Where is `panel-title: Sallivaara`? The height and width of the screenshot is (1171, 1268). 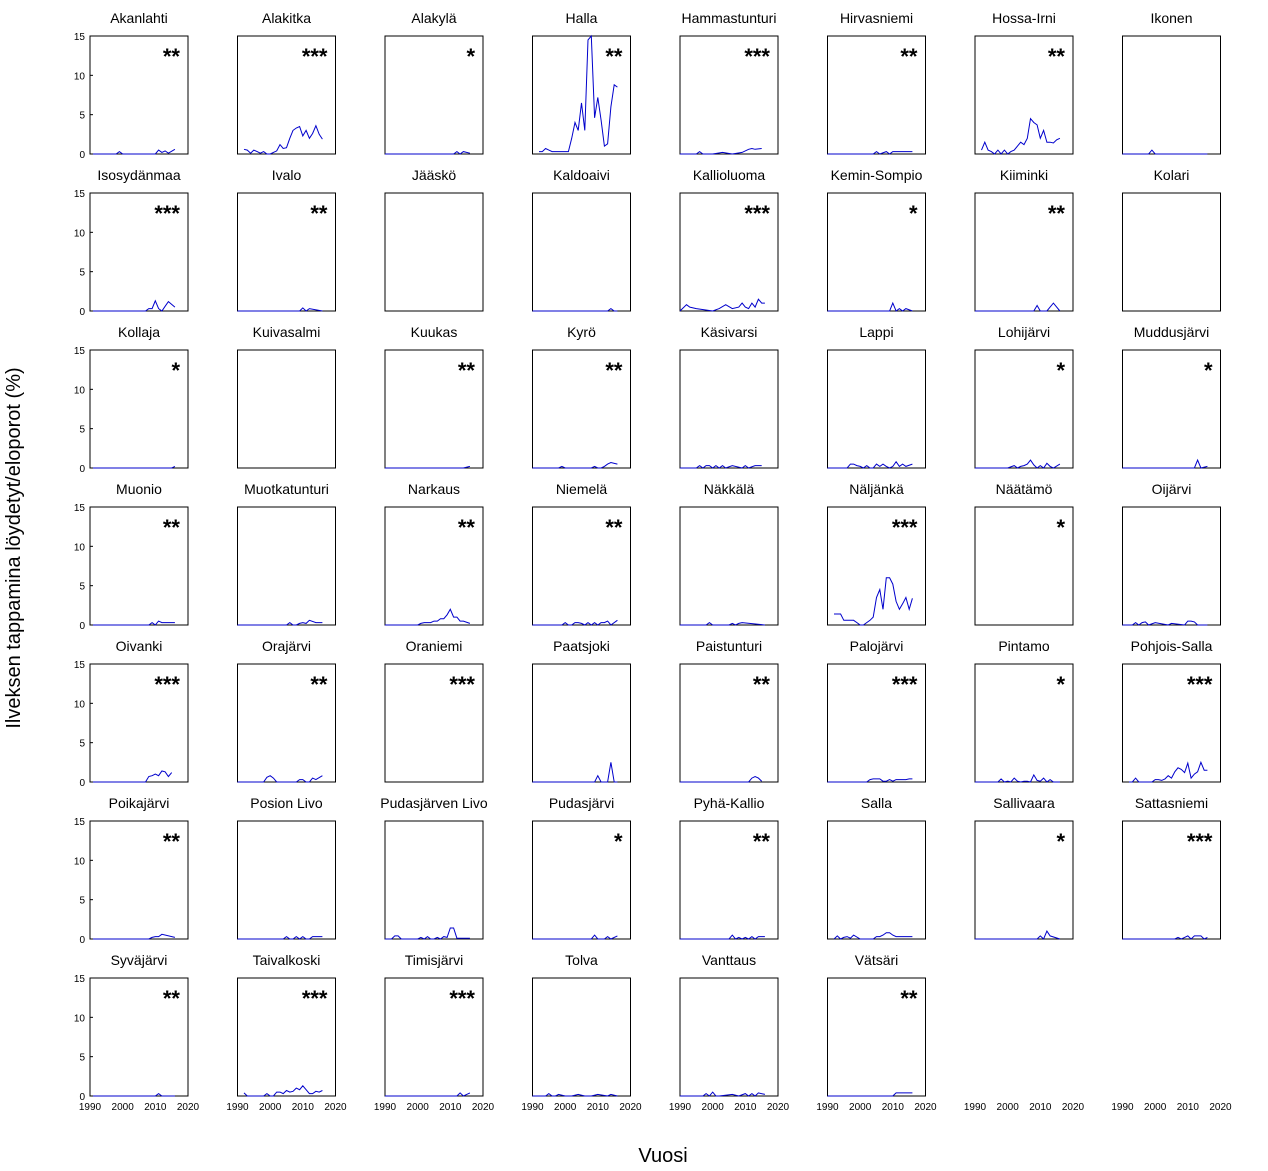
panel-title: Sallivaara is located at coordinates (1024, 803).